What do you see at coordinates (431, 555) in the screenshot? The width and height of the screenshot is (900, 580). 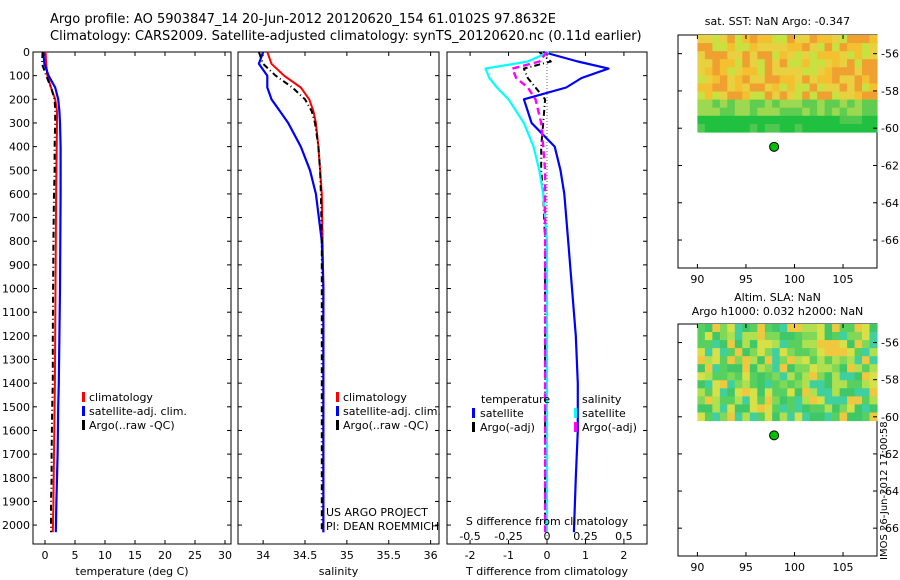 I see `salinity-profile-xtick-label: 36` at bounding box center [431, 555].